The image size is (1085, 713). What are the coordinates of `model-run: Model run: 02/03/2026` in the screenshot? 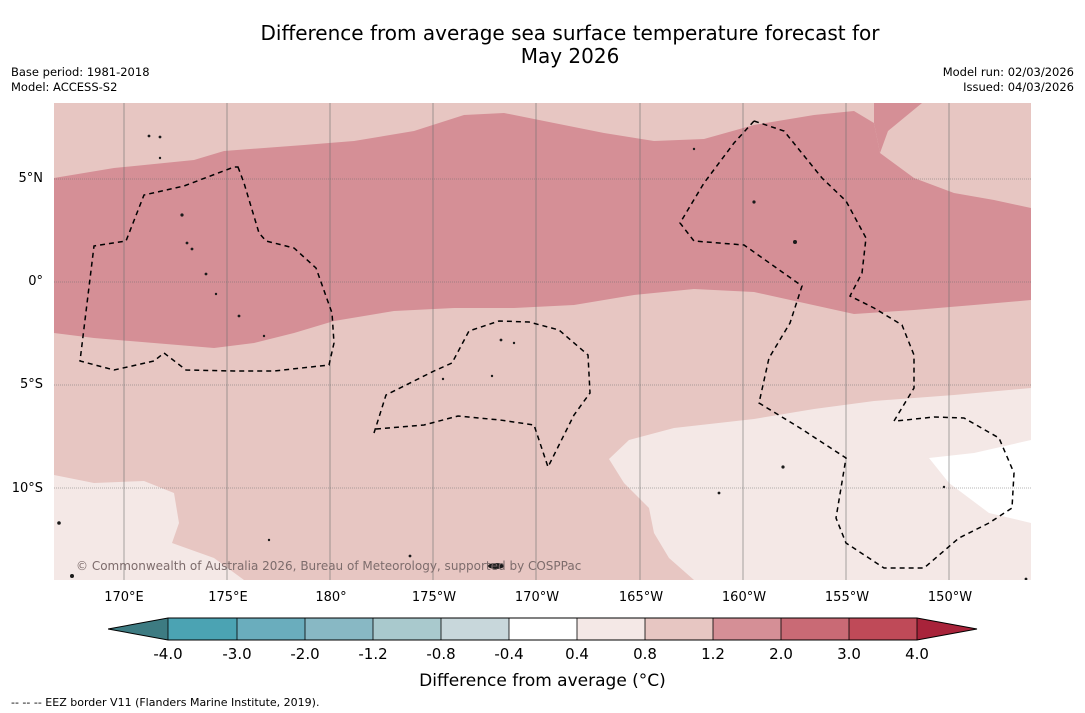 It's located at (1008, 72).